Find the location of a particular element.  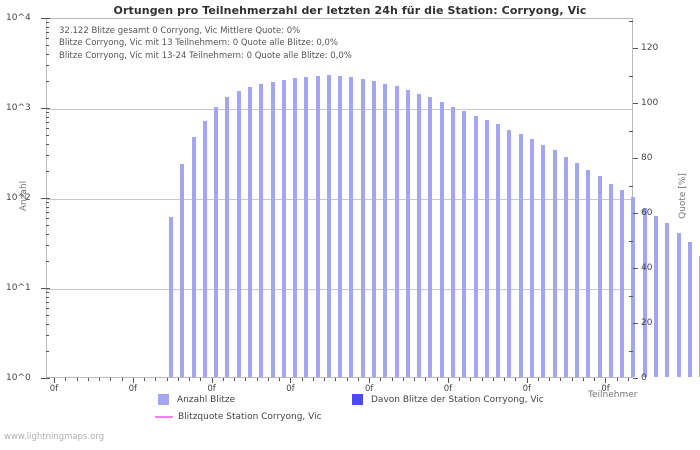

y-axis-tick-label: 10^1 is located at coordinates (18, 288).